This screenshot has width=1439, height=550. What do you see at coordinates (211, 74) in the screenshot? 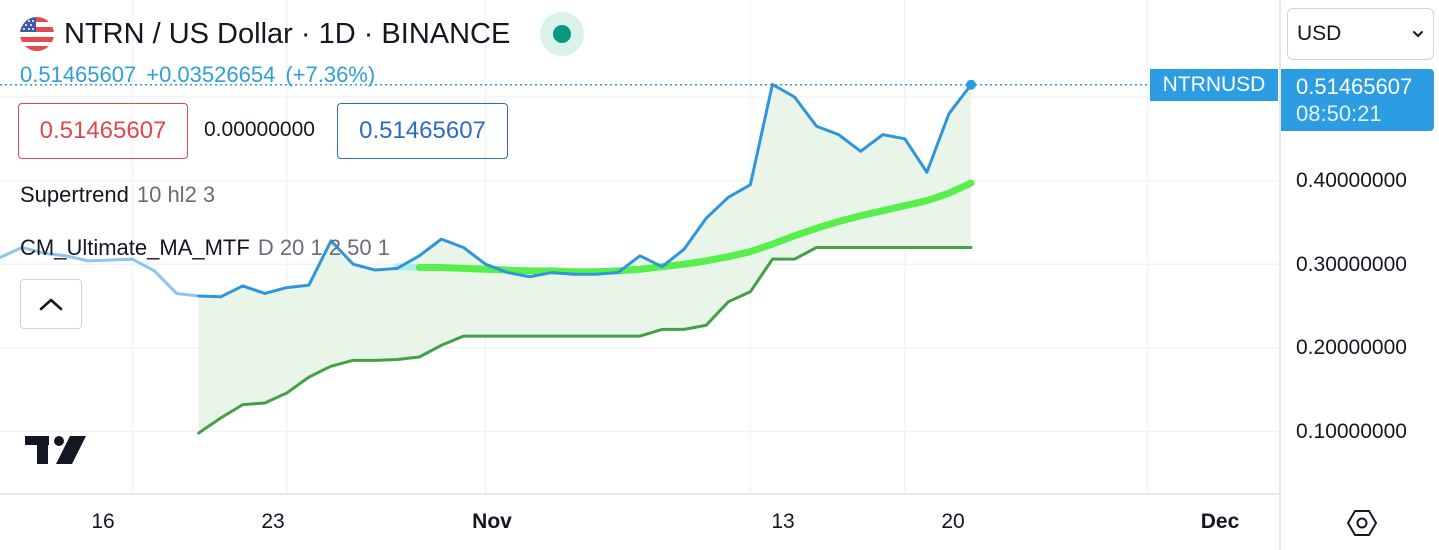
I see `price-change: +0.03526654` at bounding box center [211, 74].